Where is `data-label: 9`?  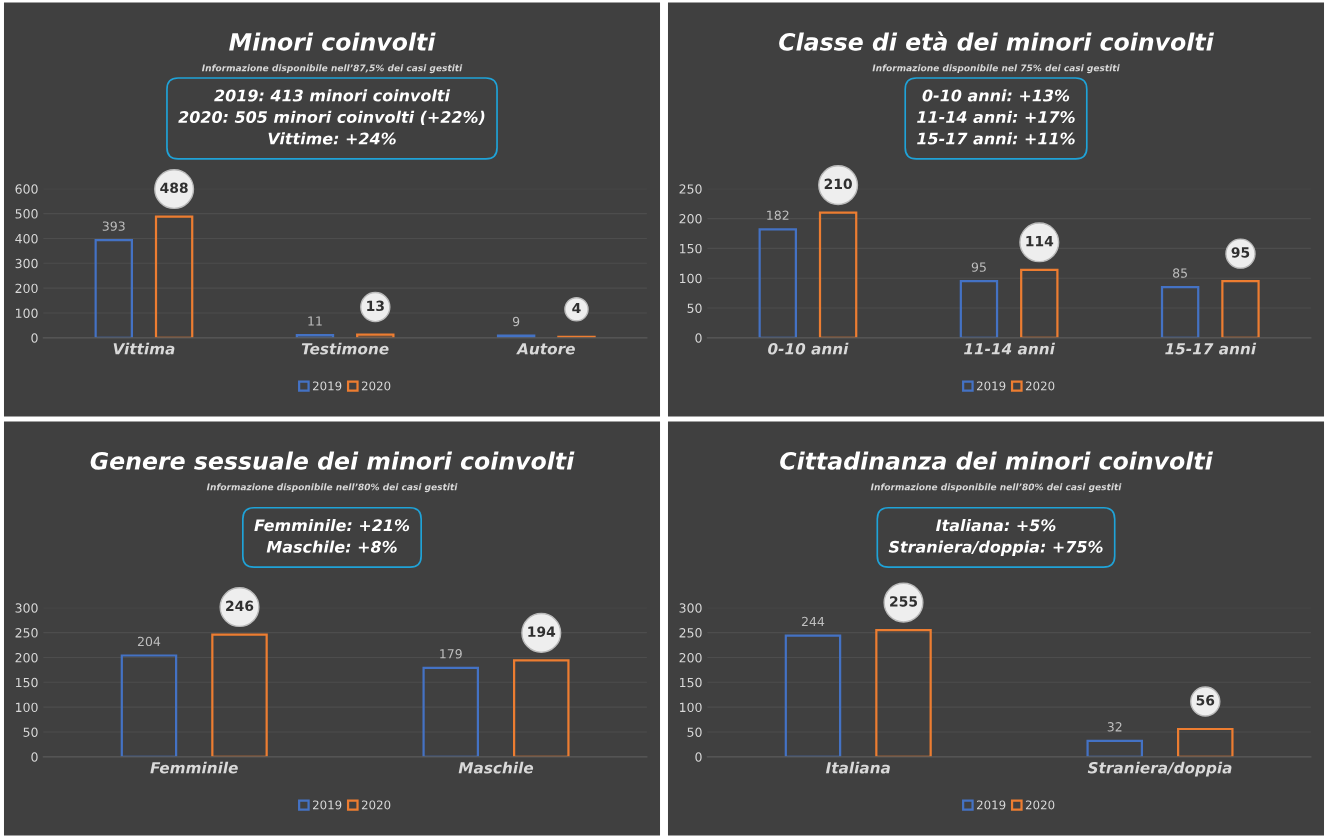
data-label: 9 is located at coordinates (516, 321).